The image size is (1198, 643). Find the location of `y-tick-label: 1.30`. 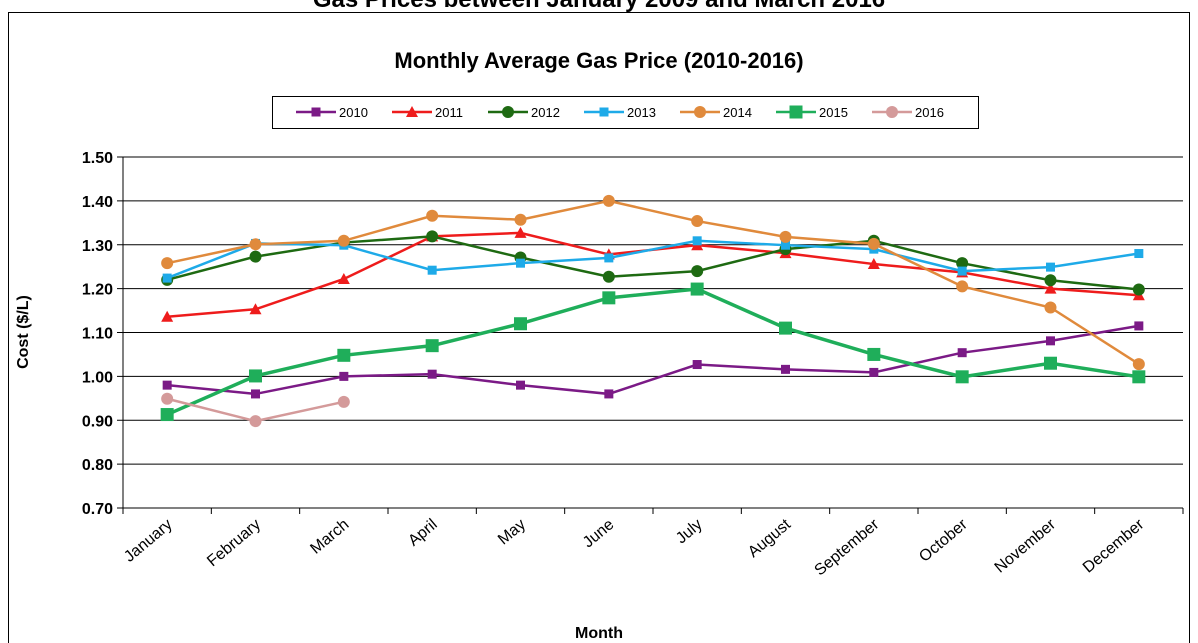

y-tick-label: 1.30 is located at coordinates (97, 246).